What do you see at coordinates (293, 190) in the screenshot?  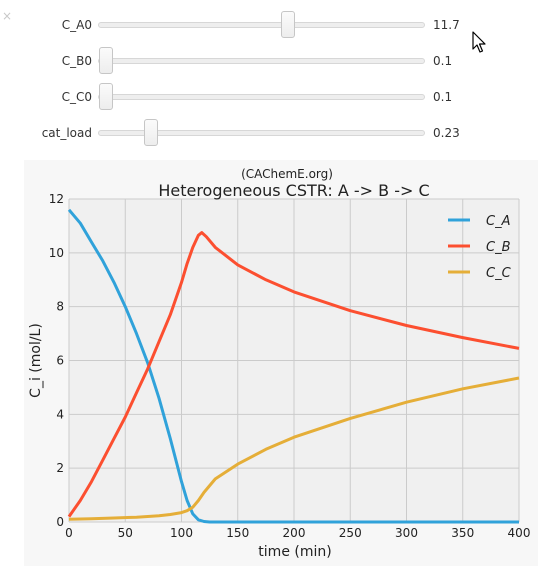 I see `chart-title: Heterogeneous CSTR: A -> B -> C` at bounding box center [293, 190].